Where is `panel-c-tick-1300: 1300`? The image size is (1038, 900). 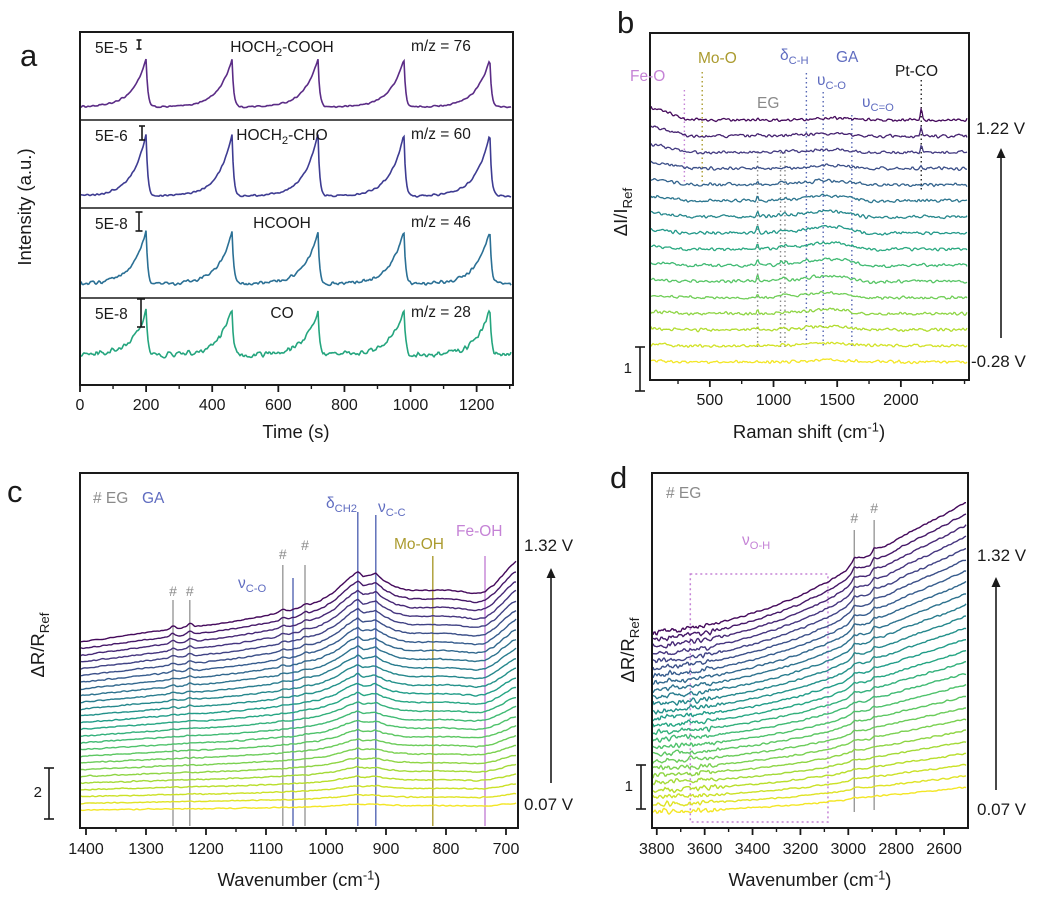 panel-c-tick-1300: 1300 is located at coordinates (146, 849).